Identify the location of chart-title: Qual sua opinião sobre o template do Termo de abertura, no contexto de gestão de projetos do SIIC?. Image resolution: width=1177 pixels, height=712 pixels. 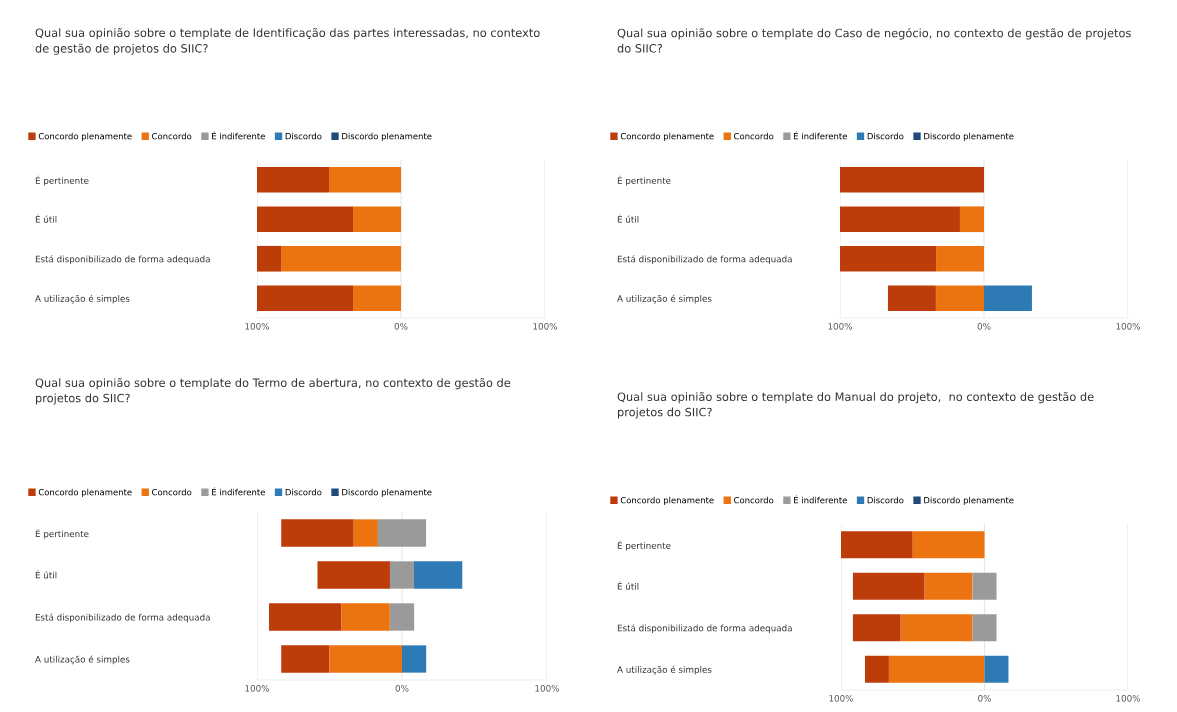
(273, 391).